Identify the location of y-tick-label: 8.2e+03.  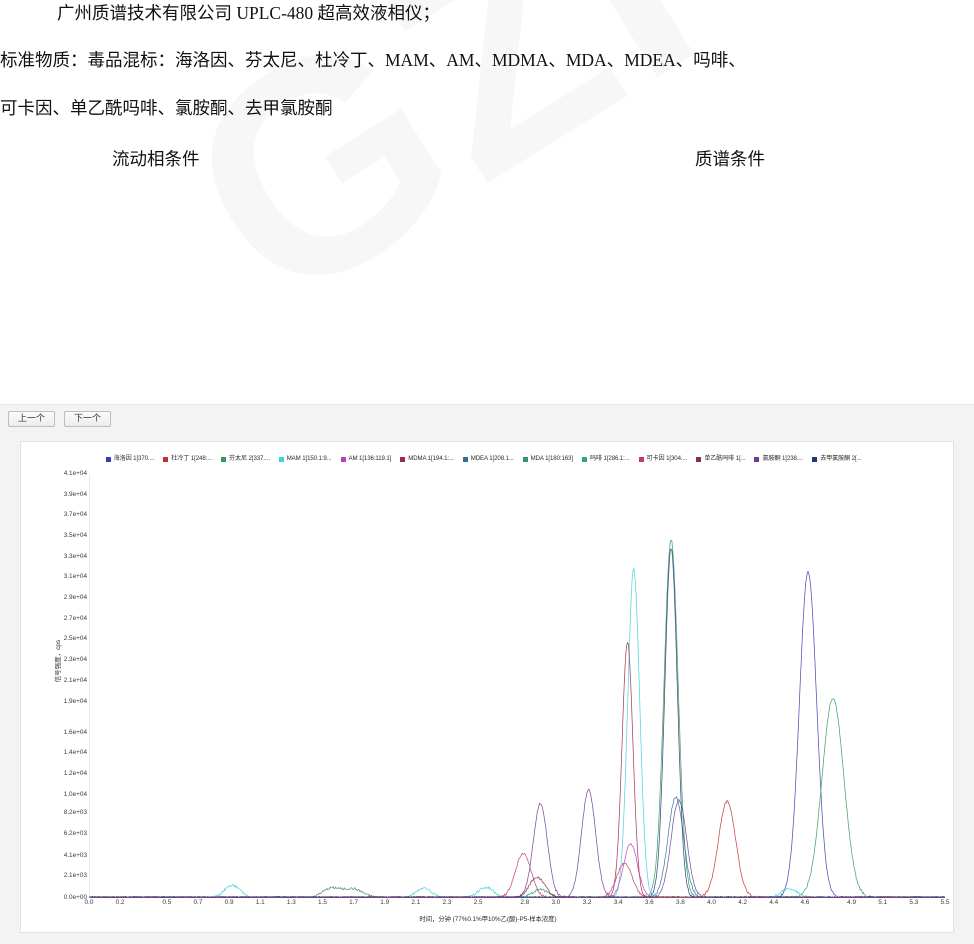
(75, 812).